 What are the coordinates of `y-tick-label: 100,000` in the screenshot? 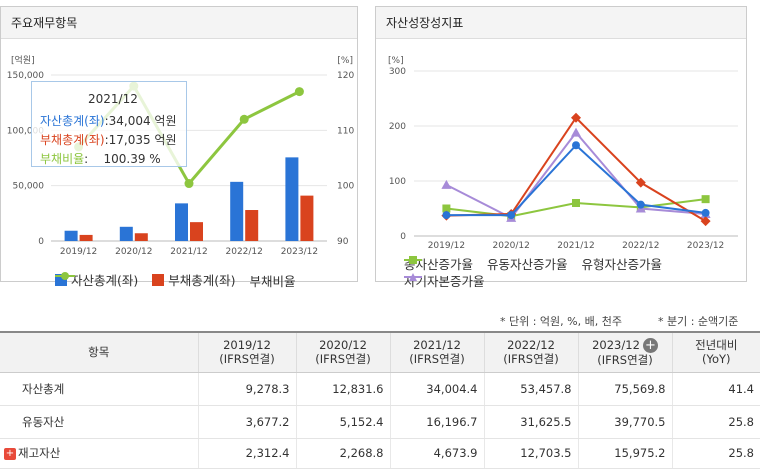 It's located at (25, 131).